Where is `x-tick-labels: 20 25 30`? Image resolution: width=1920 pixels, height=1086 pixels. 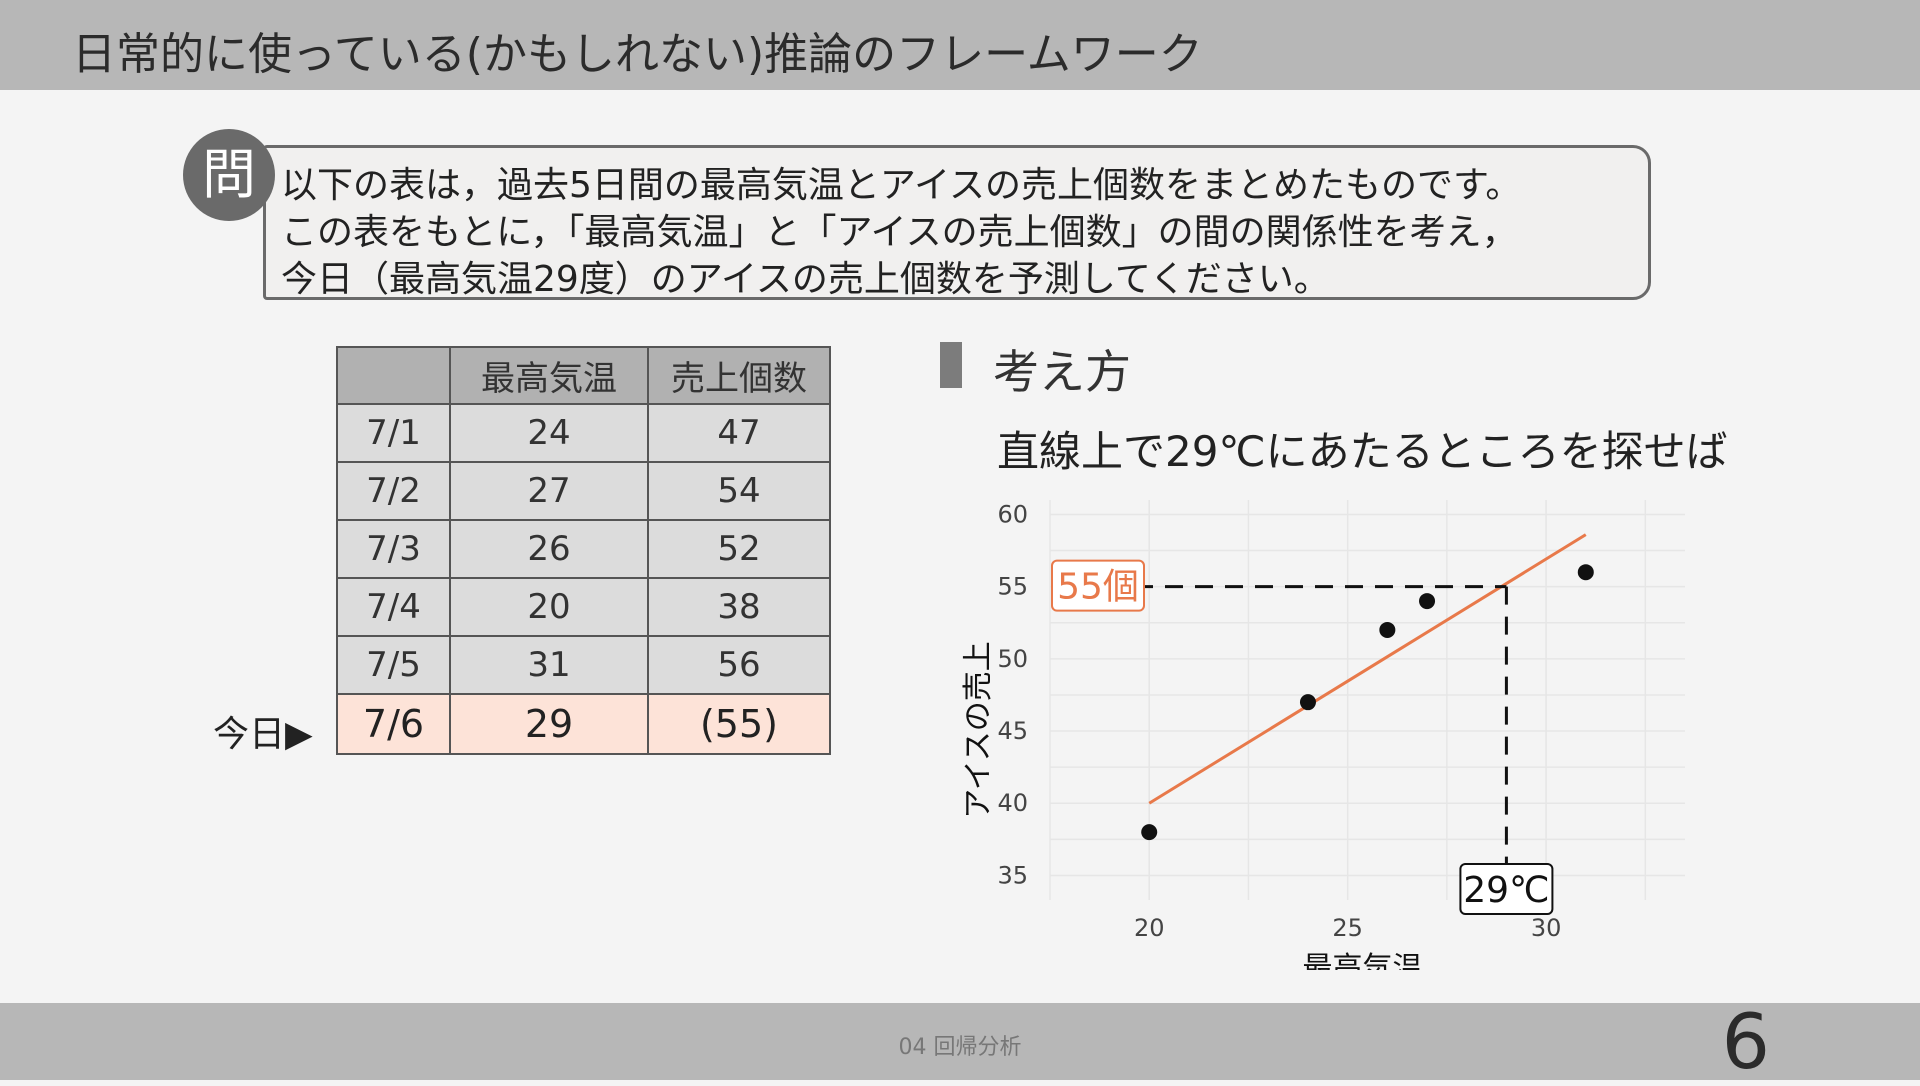 x-tick-labels: 20 25 30 is located at coordinates (1347, 928).